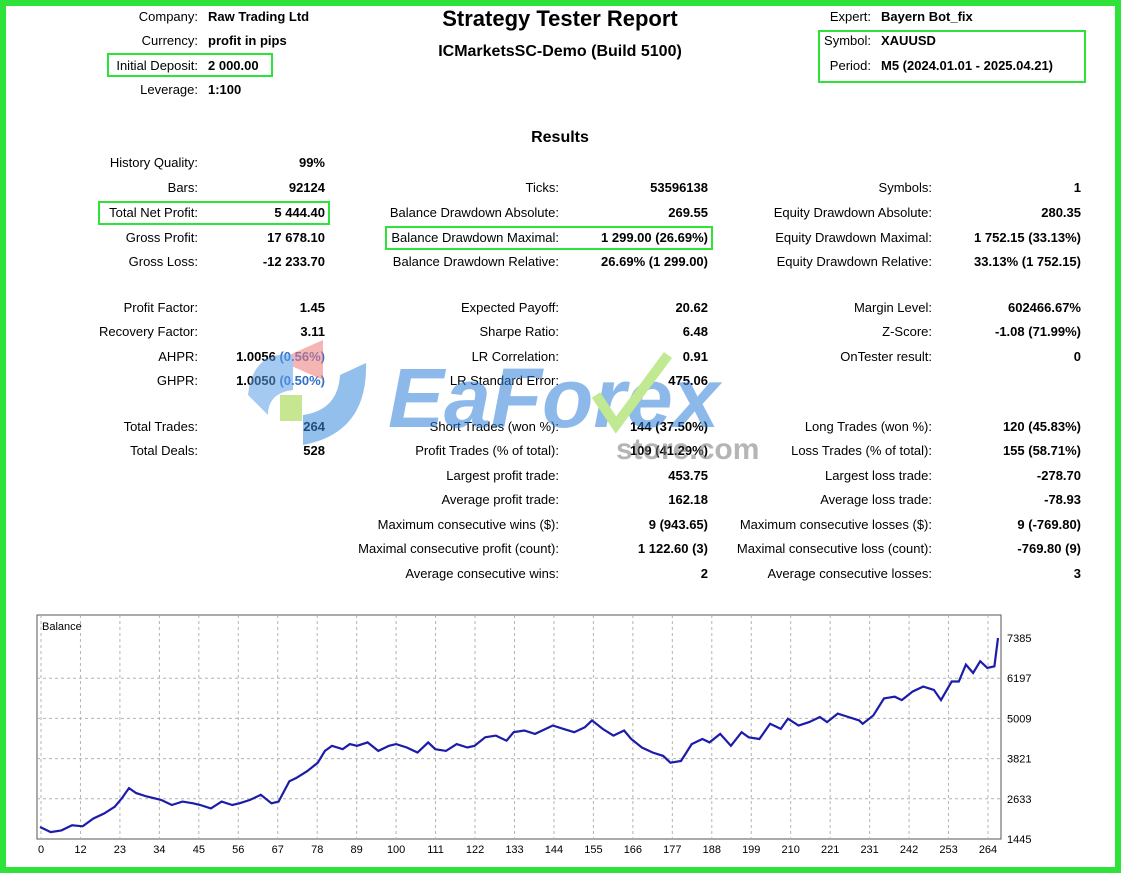 This screenshot has height=873, width=1121. Describe the element at coordinates (1019, 840) in the screenshot. I see `y-tick-label: 1445` at that location.